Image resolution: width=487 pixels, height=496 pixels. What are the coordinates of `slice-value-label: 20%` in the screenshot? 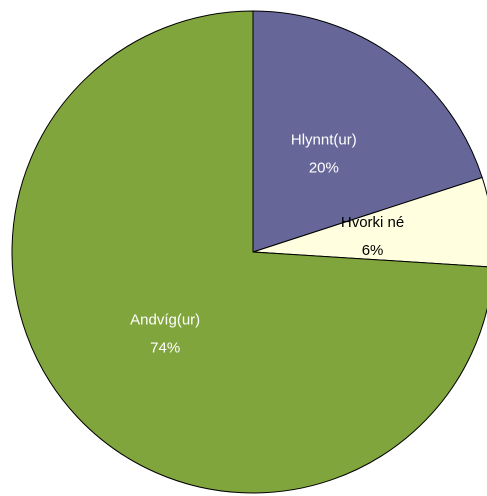 It's located at (324, 167).